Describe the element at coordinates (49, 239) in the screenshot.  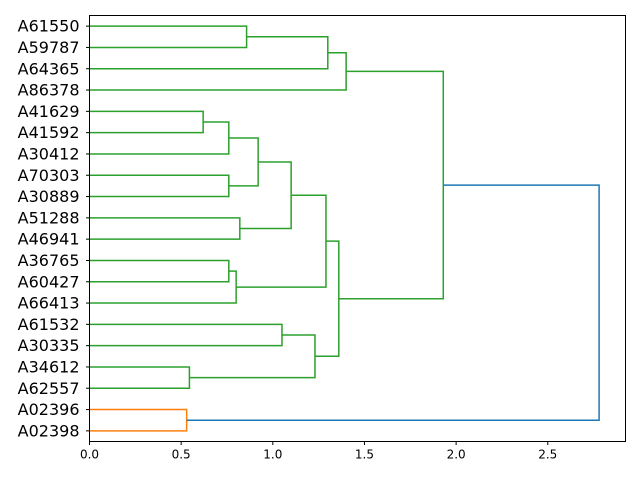
I see `leaf-label: A46941` at that location.